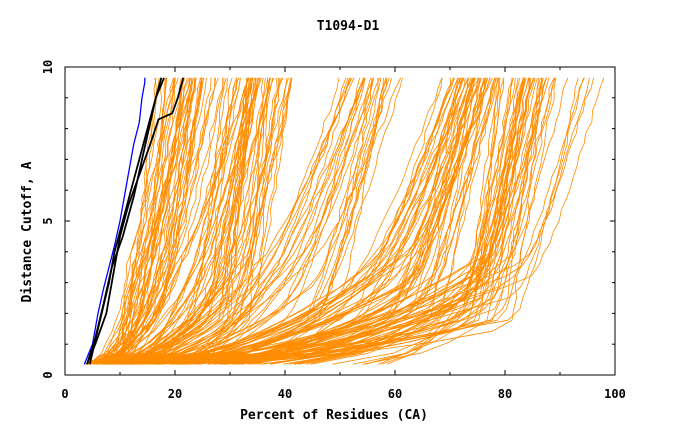  What do you see at coordinates (48, 220) in the screenshot?
I see `y-tick-label: 5` at bounding box center [48, 220].